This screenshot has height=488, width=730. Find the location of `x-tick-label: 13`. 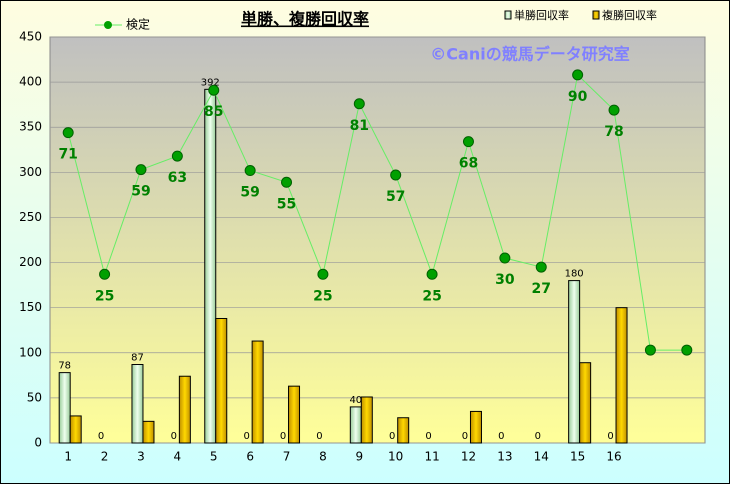

x-tick-label: 13 is located at coordinates (504, 457).